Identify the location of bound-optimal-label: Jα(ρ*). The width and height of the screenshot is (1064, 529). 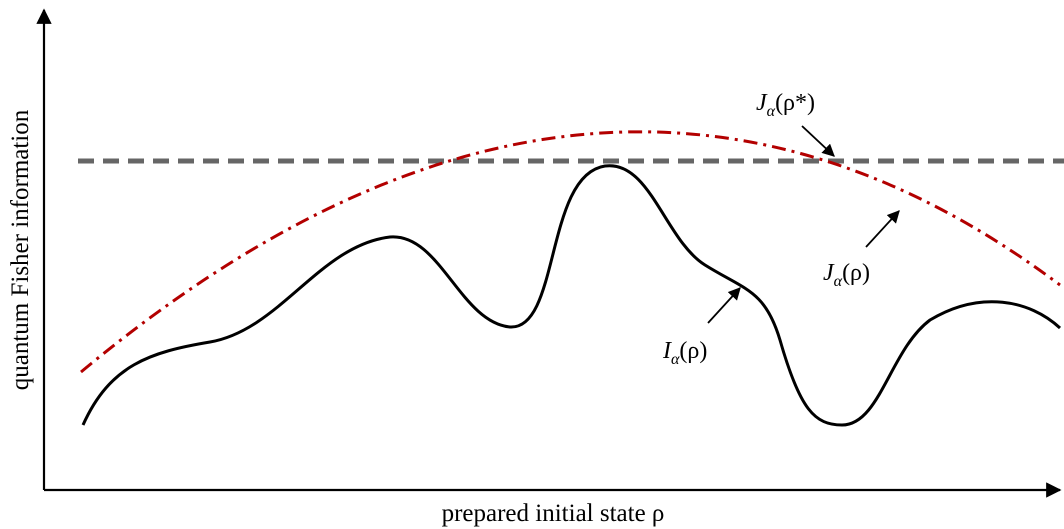
(785, 105).